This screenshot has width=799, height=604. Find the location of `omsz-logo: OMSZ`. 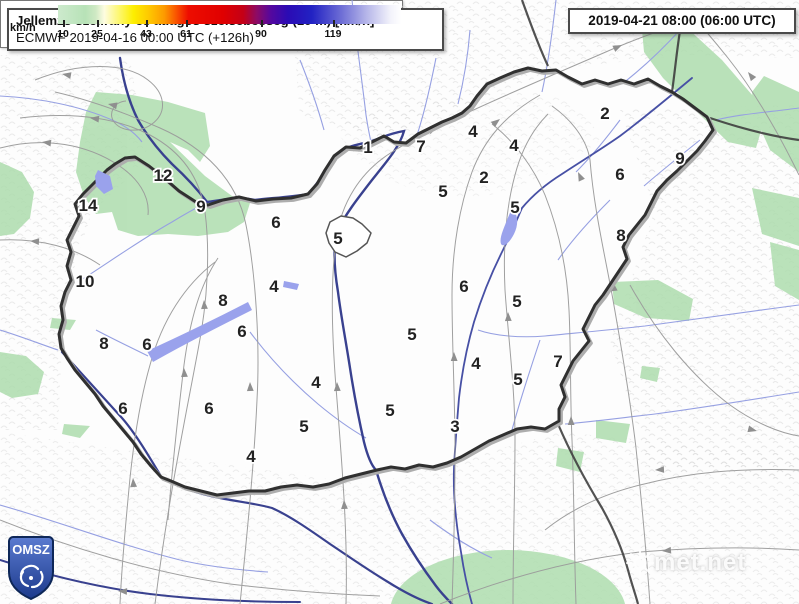

omsz-logo: OMSZ is located at coordinates (31, 568).